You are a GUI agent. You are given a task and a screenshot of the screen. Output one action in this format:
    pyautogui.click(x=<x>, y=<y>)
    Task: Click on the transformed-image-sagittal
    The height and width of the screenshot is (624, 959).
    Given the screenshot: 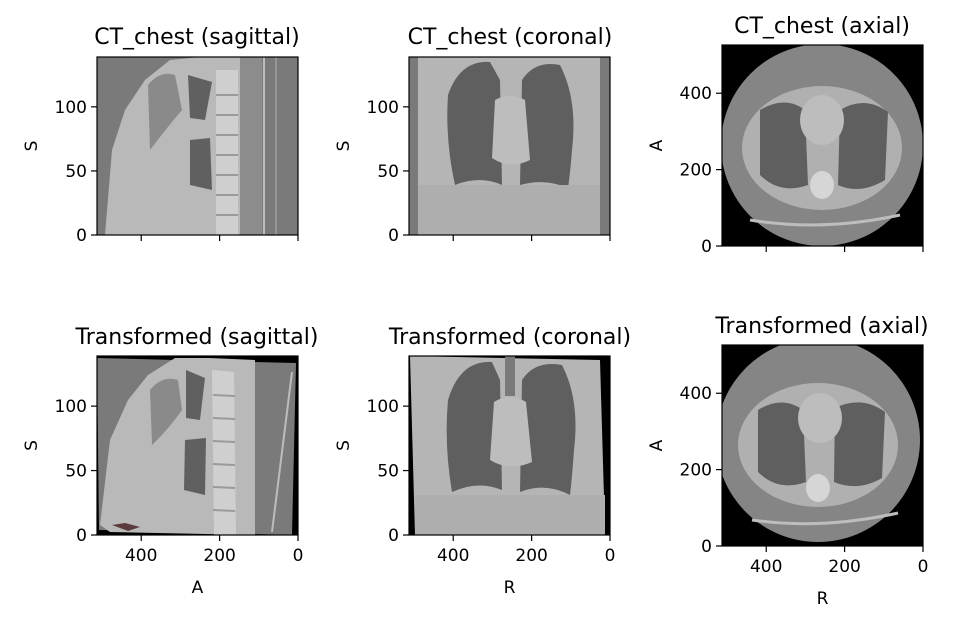 What is the action you would take?
    pyautogui.click(x=197, y=445)
    